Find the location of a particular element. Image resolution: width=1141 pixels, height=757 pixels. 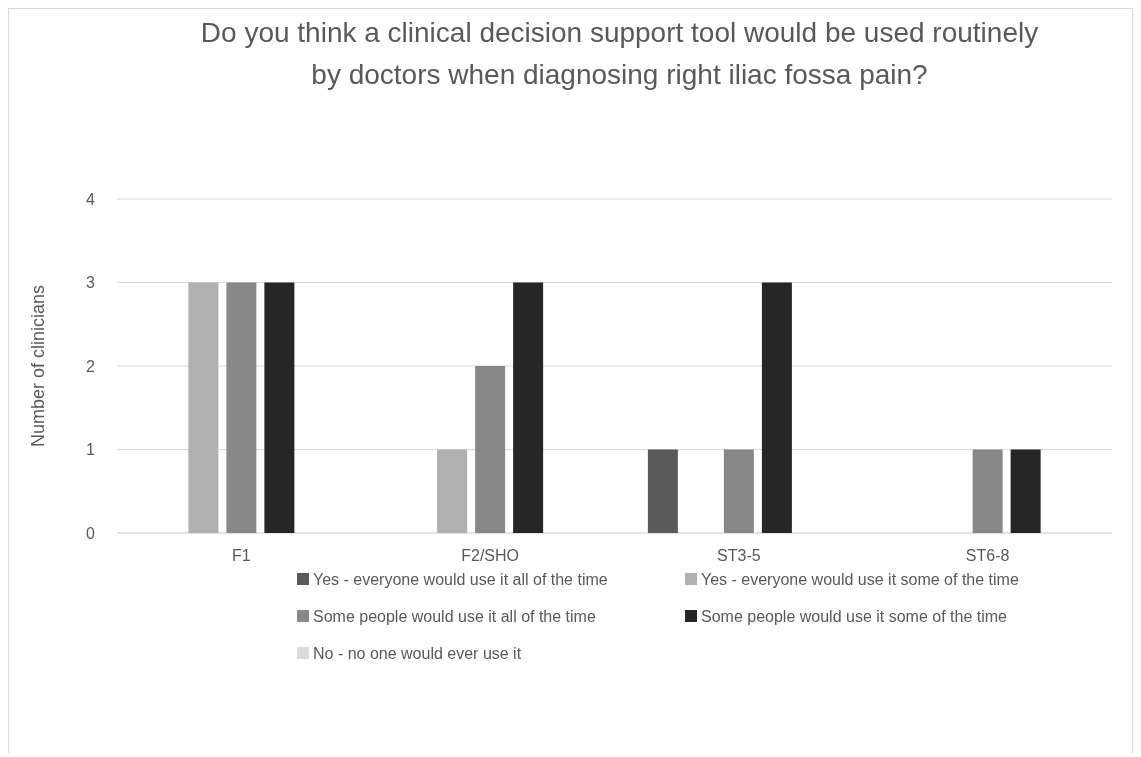

y-tick-label: 4 is located at coordinates (91, 199).